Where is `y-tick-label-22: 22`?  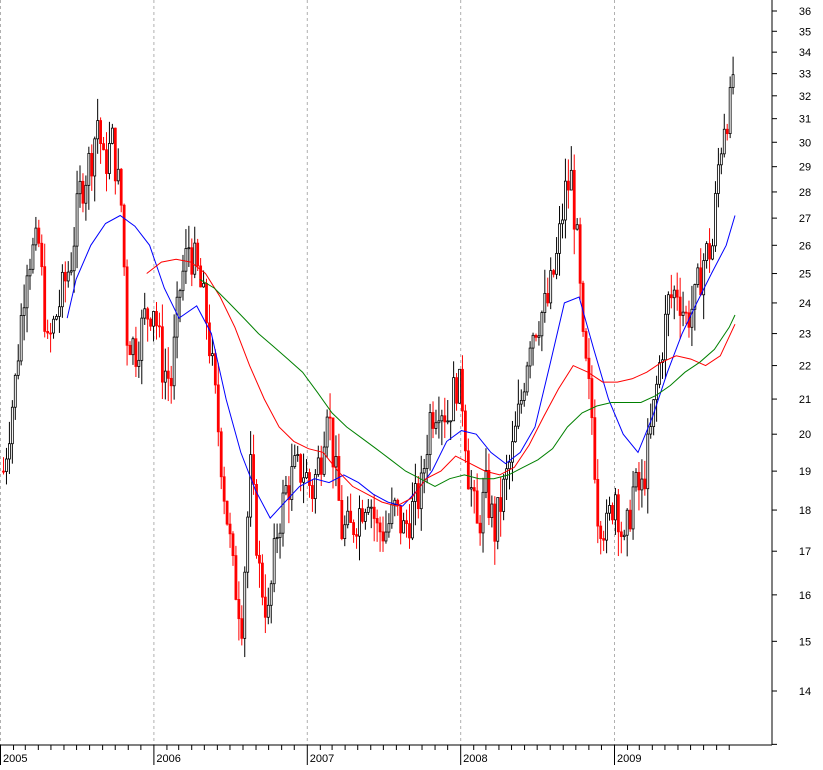 y-tick-label-22: 22 is located at coordinates (805, 367).